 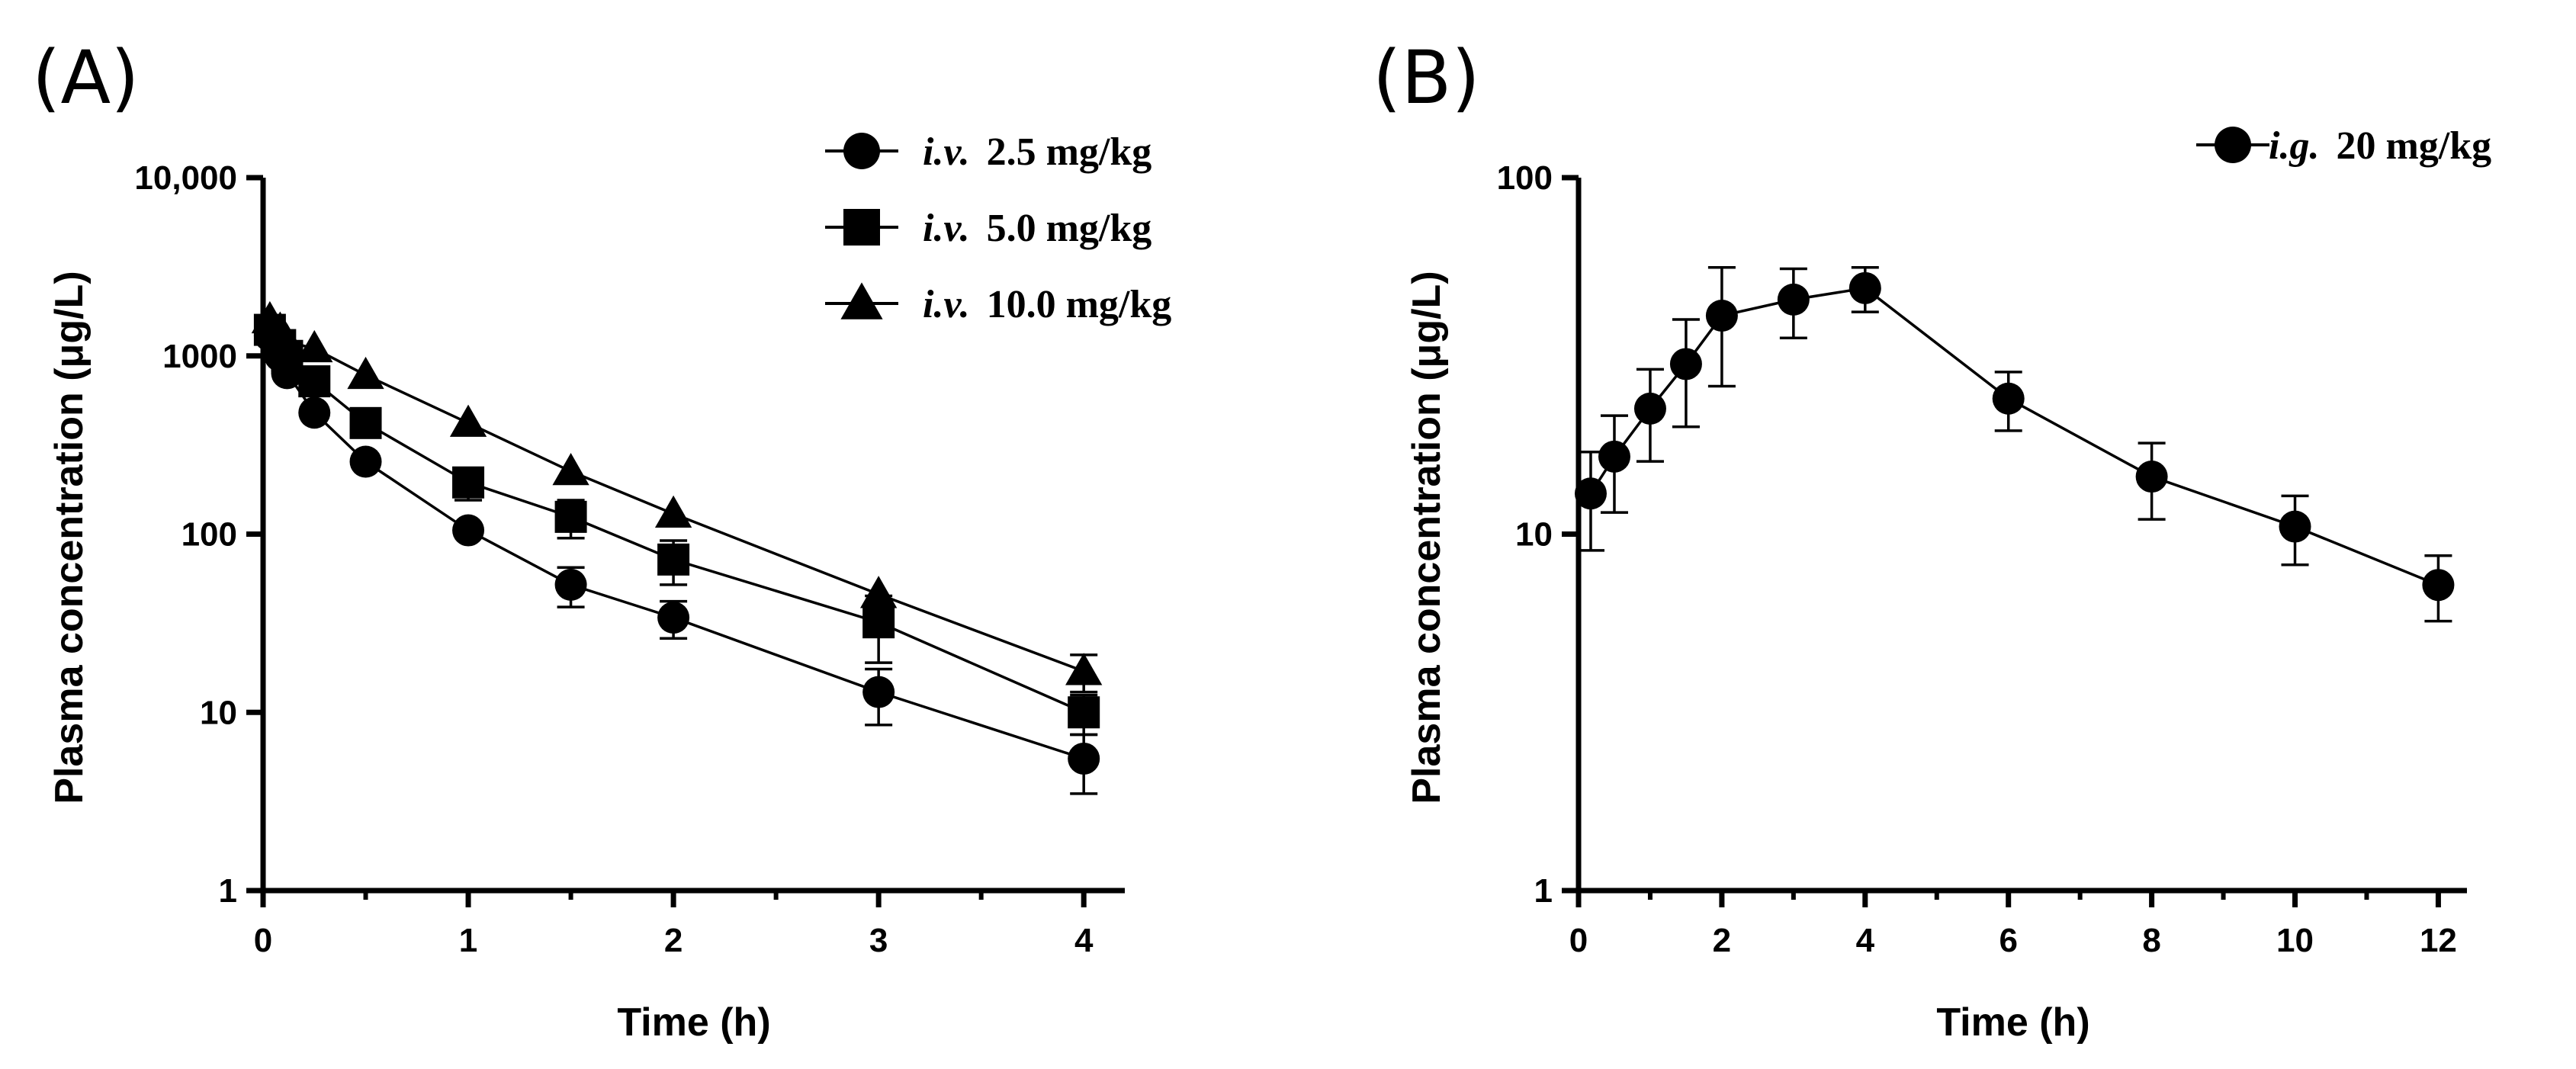 I want to click on legend-label-a: i.v. 2.5 mg/kg, so click(x=1037, y=152).